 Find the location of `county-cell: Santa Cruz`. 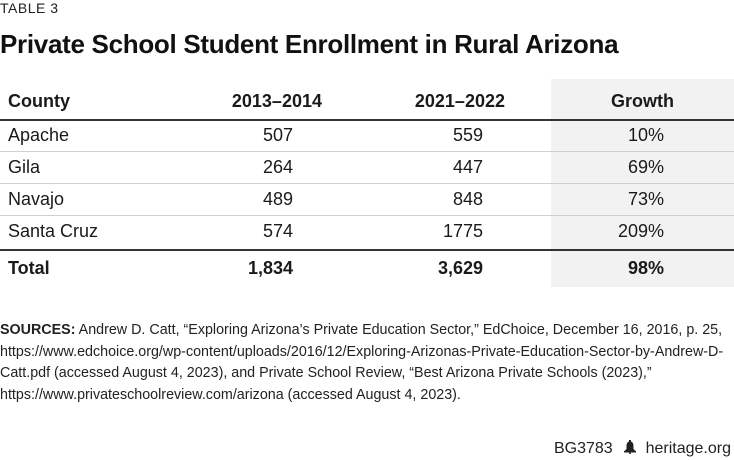

county-cell: Santa Cruz is located at coordinates (53, 231).